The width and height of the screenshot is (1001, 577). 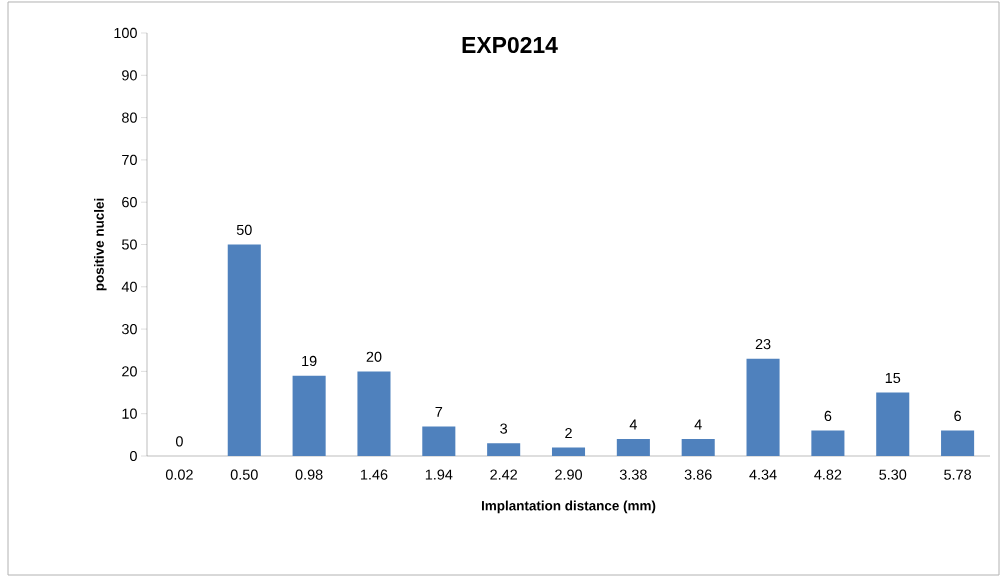 What do you see at coordinates (100, 244) in the screenshot?
I see `y-axis-title: positive nuclei` at bounding box center [100, 244].